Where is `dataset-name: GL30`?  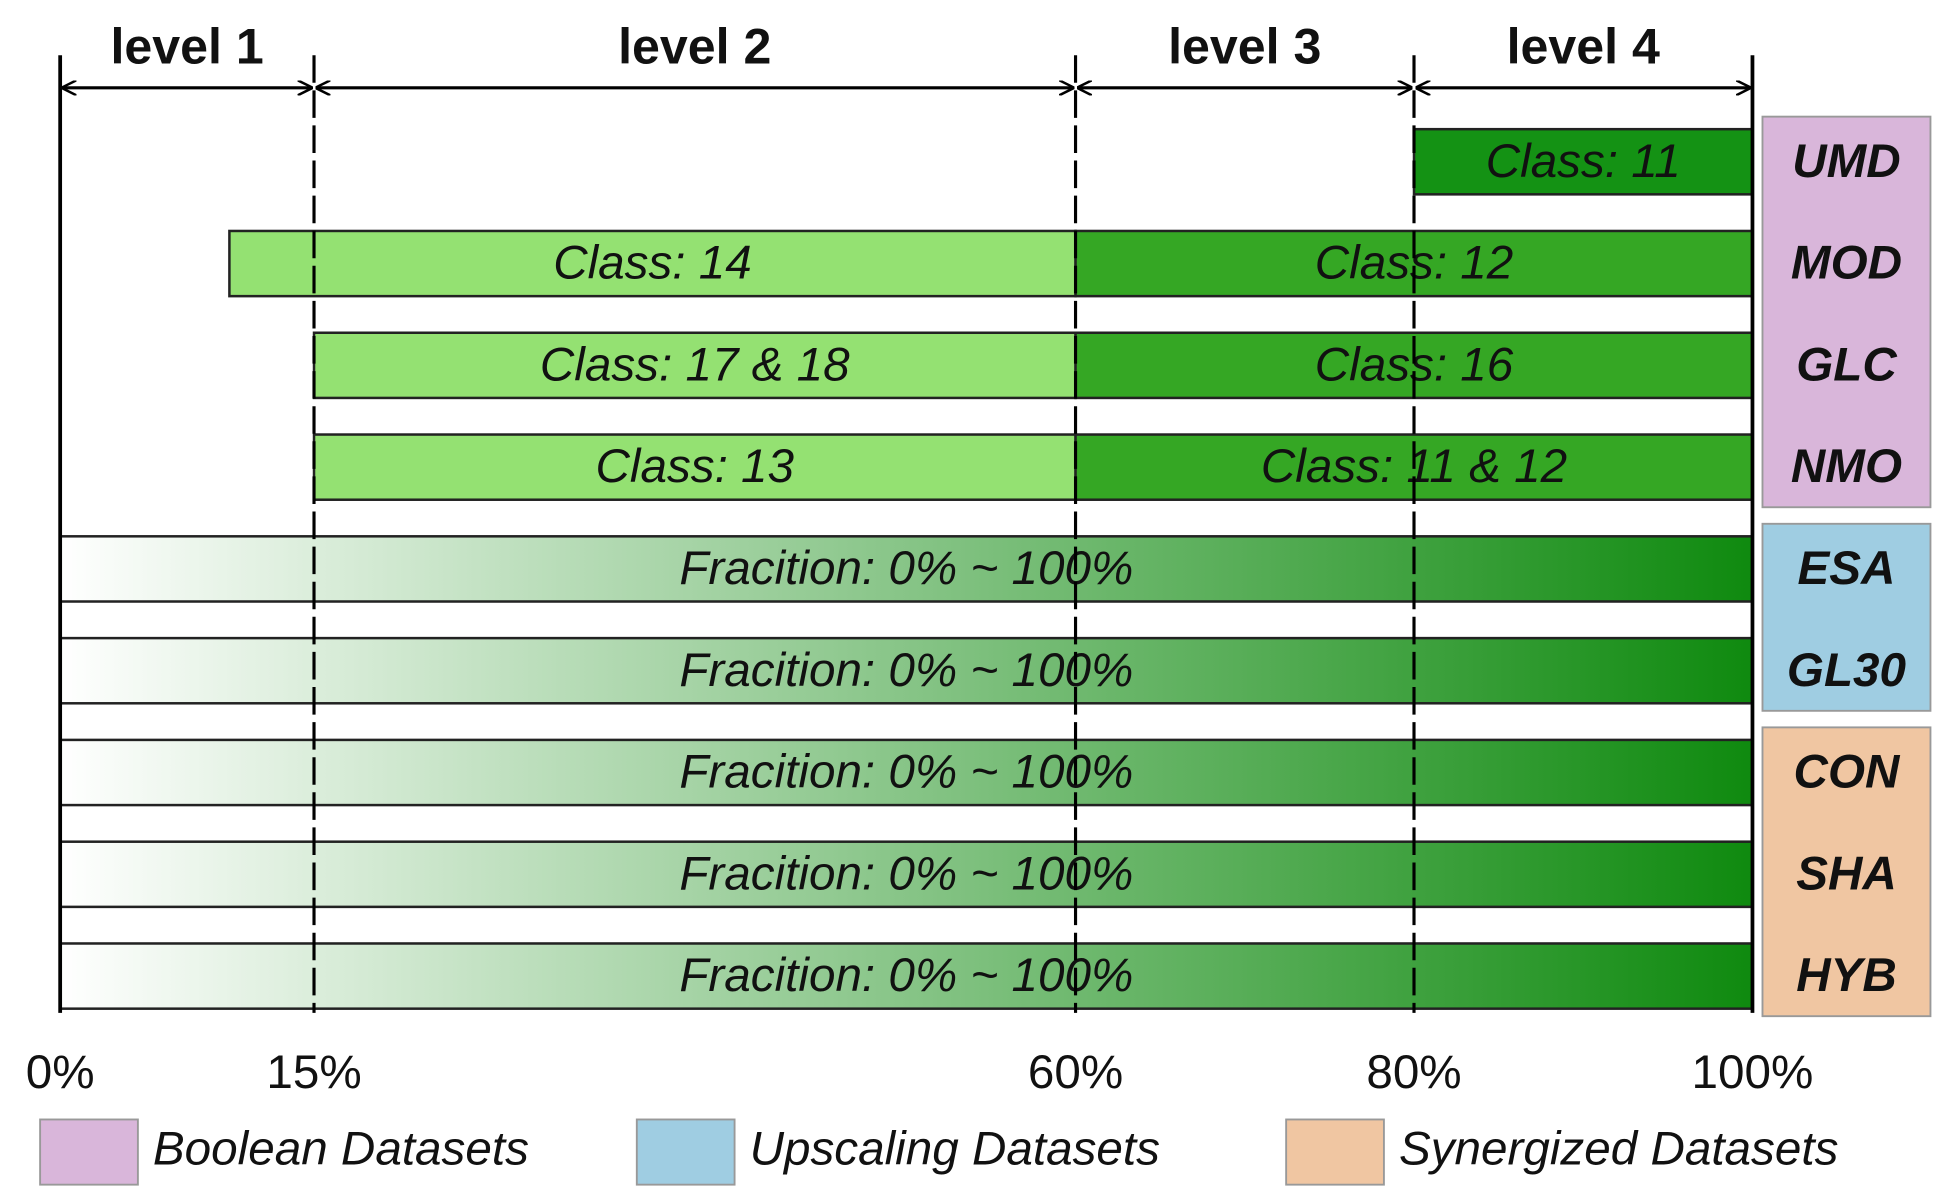
dataset-name: GL30 is located at coordinates (1847, 670).